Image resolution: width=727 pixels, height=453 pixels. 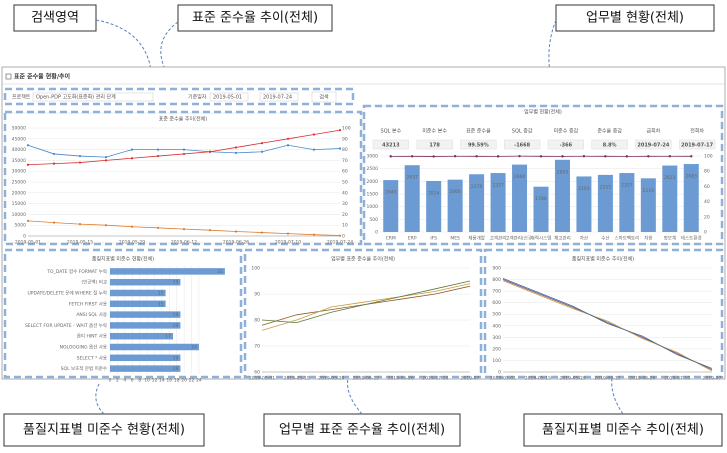 What do you see at coordinates (155, 381) in the screenshot?
I see `x-tick-label: 12` at bounding box center [155, 381].